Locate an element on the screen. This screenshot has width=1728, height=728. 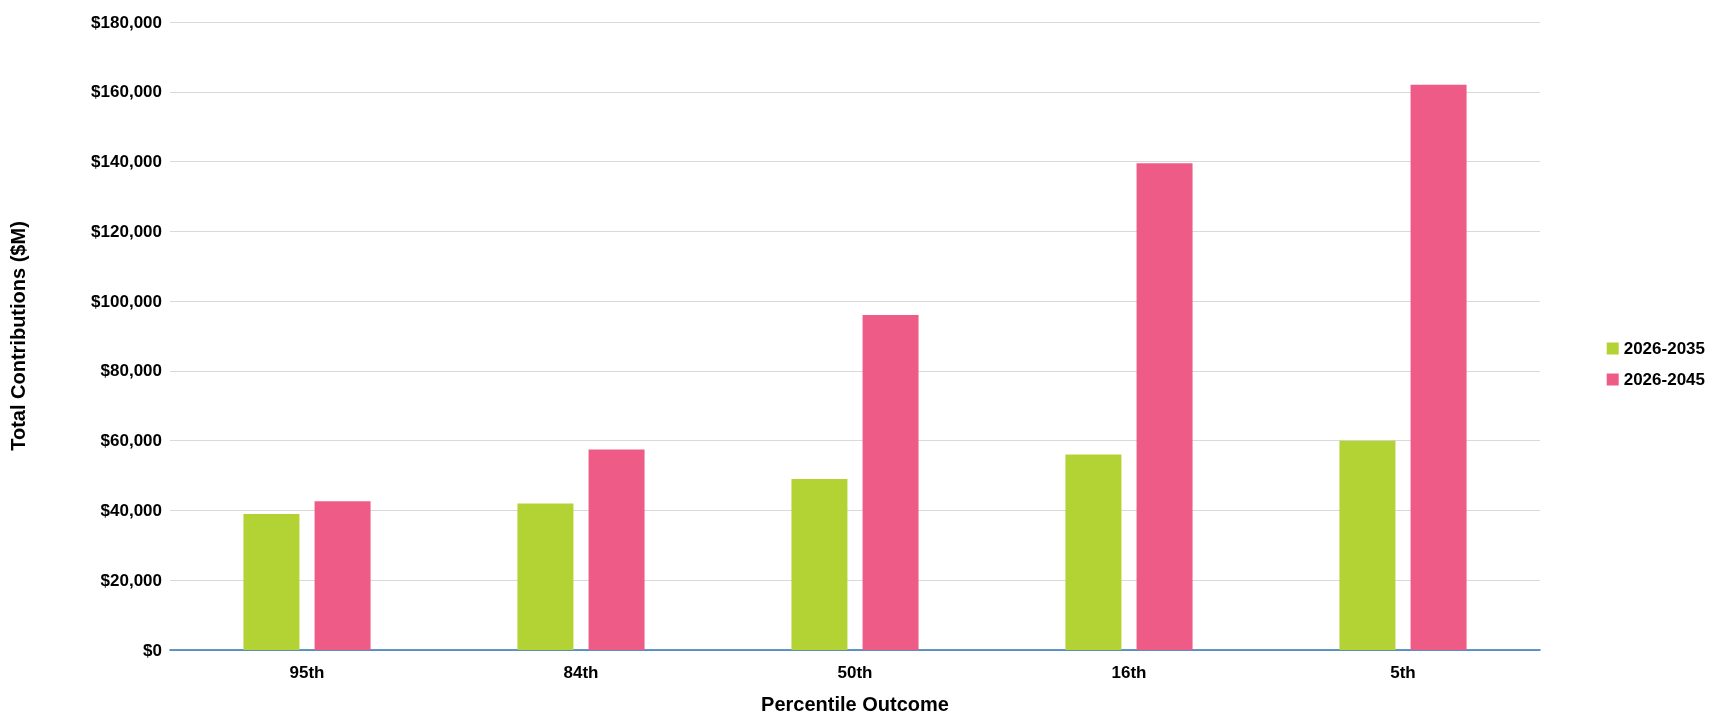
x-tick-label: 5th is located at coordinates (1403, 672).